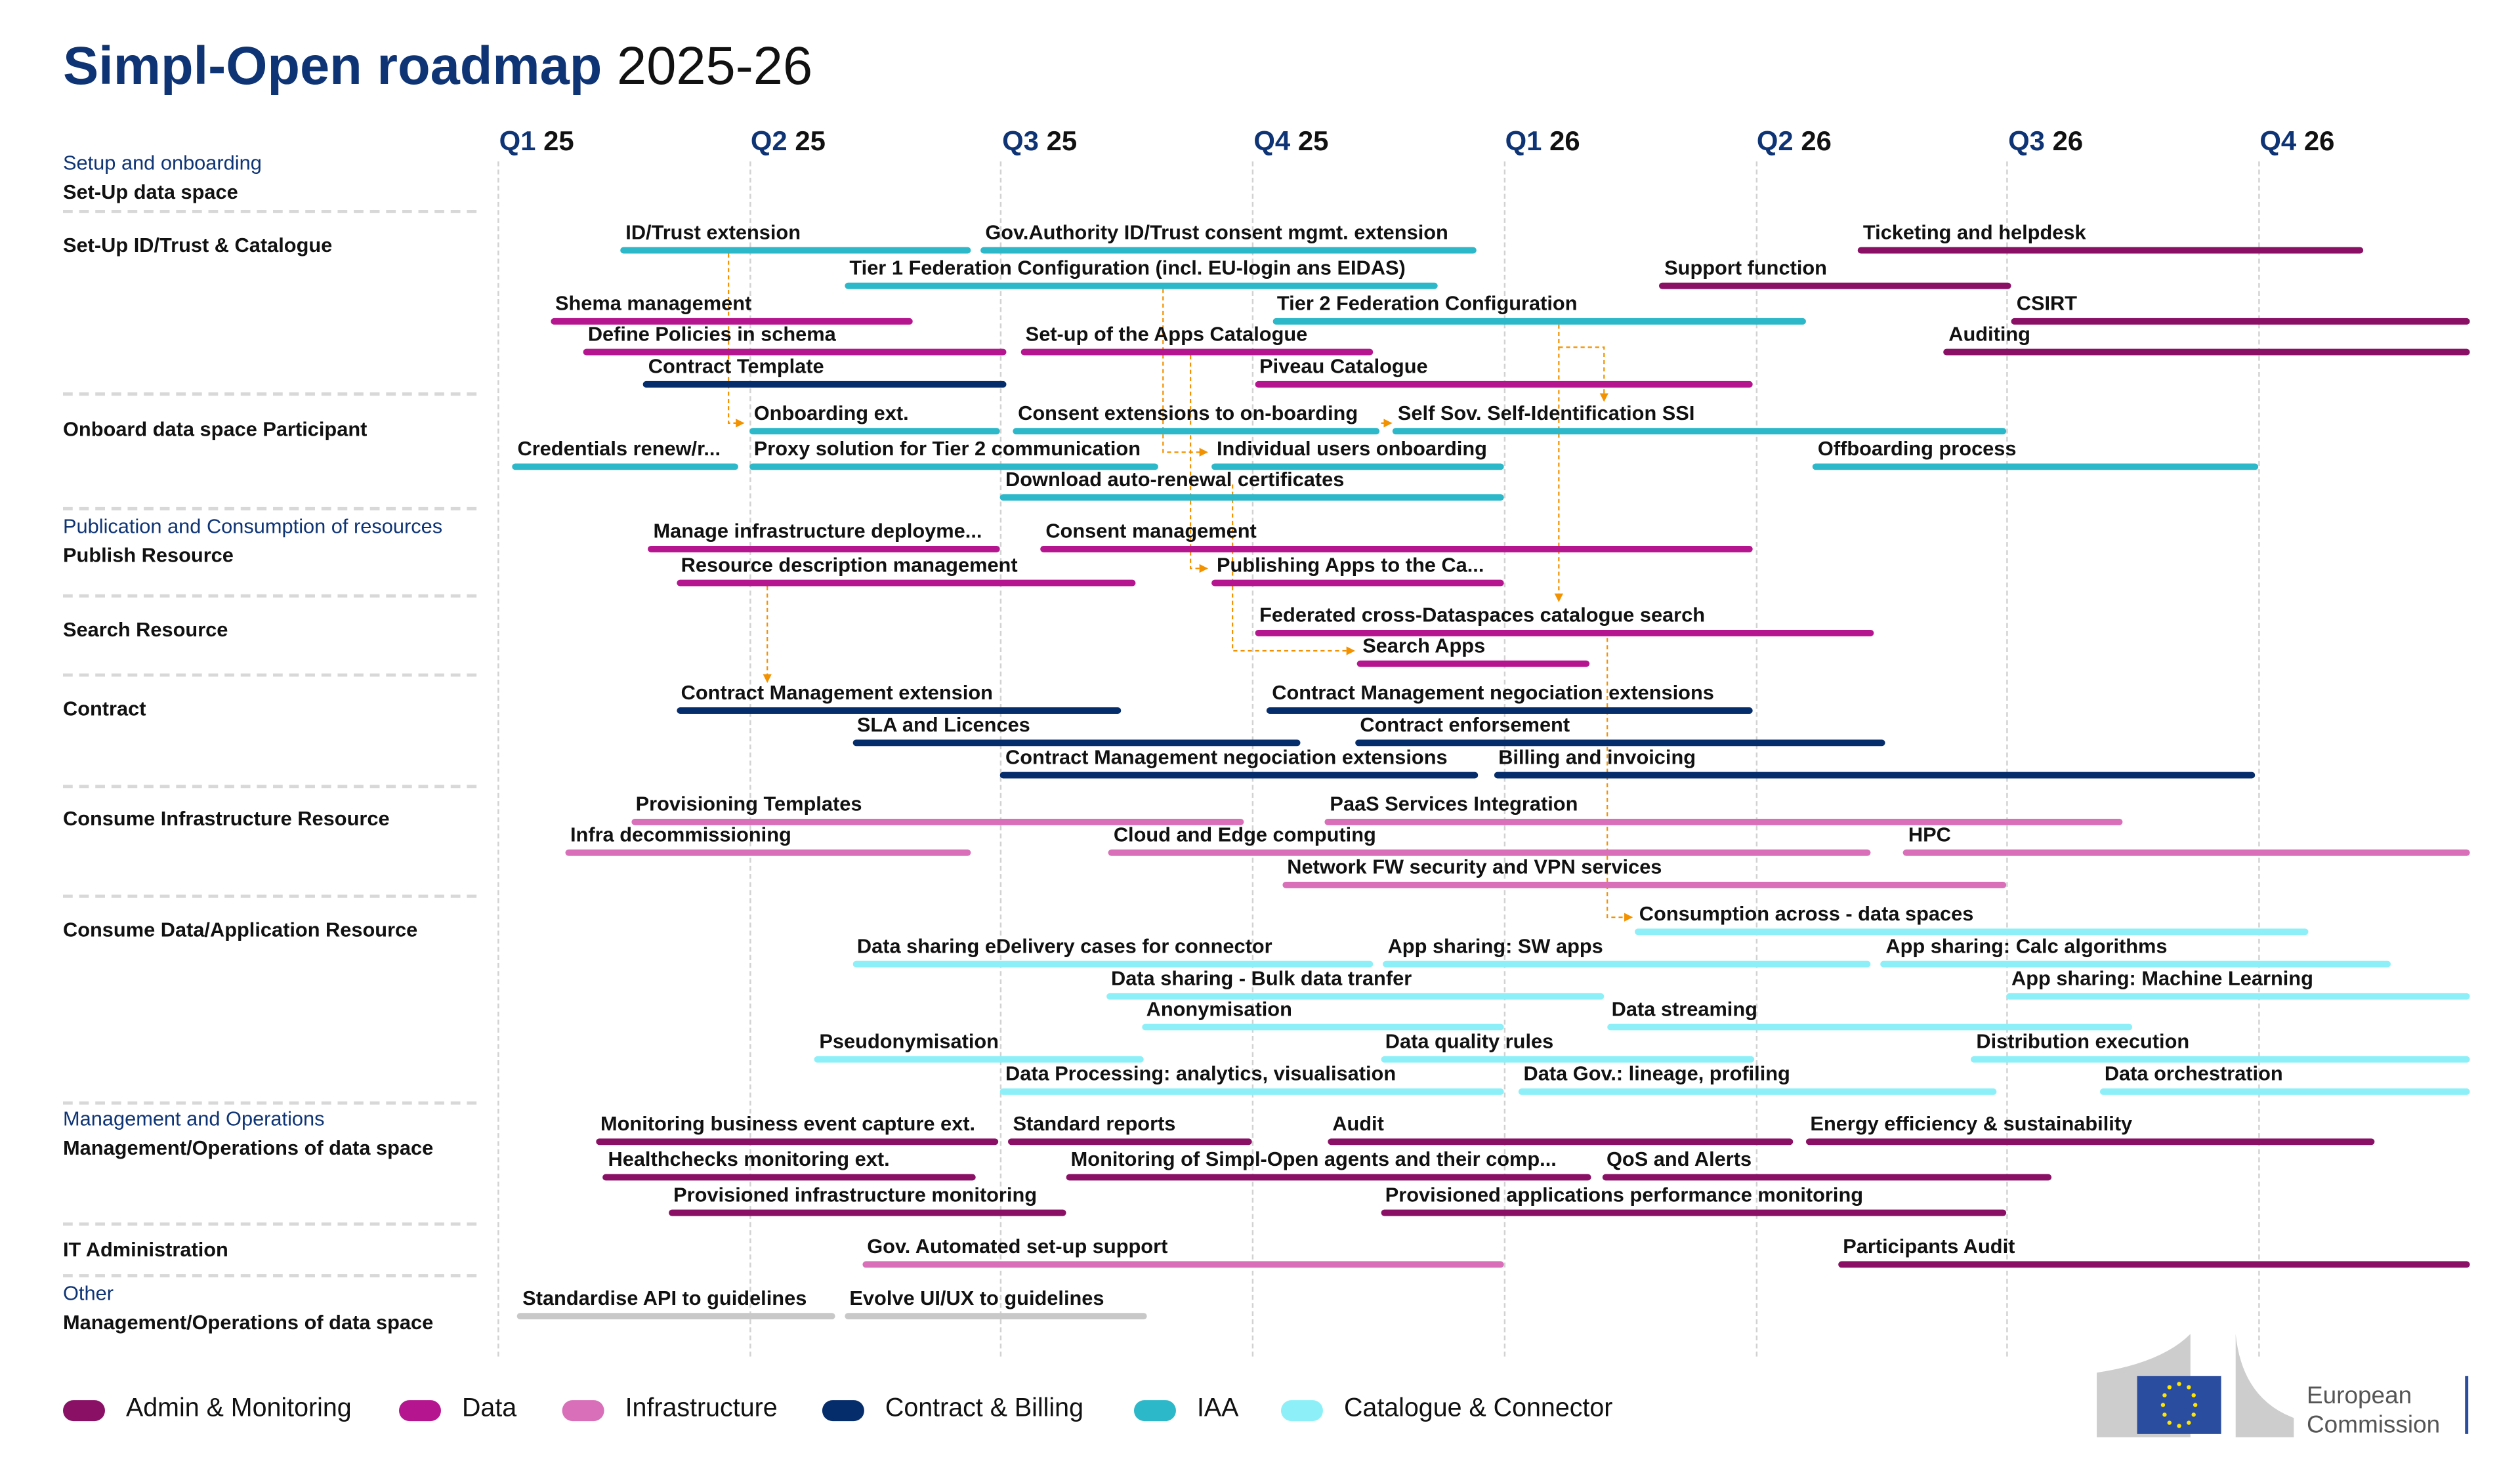 This screenshot has height=1465, width=2520. What do you see at coordinates (2319, 141) in the screenshot?
I see `quarter-year: 26` at bounding box center [2319, 141].